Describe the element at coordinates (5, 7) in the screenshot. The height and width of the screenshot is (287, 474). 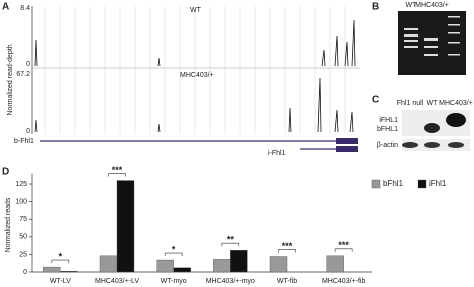
I see `panel-label: A` at that location.